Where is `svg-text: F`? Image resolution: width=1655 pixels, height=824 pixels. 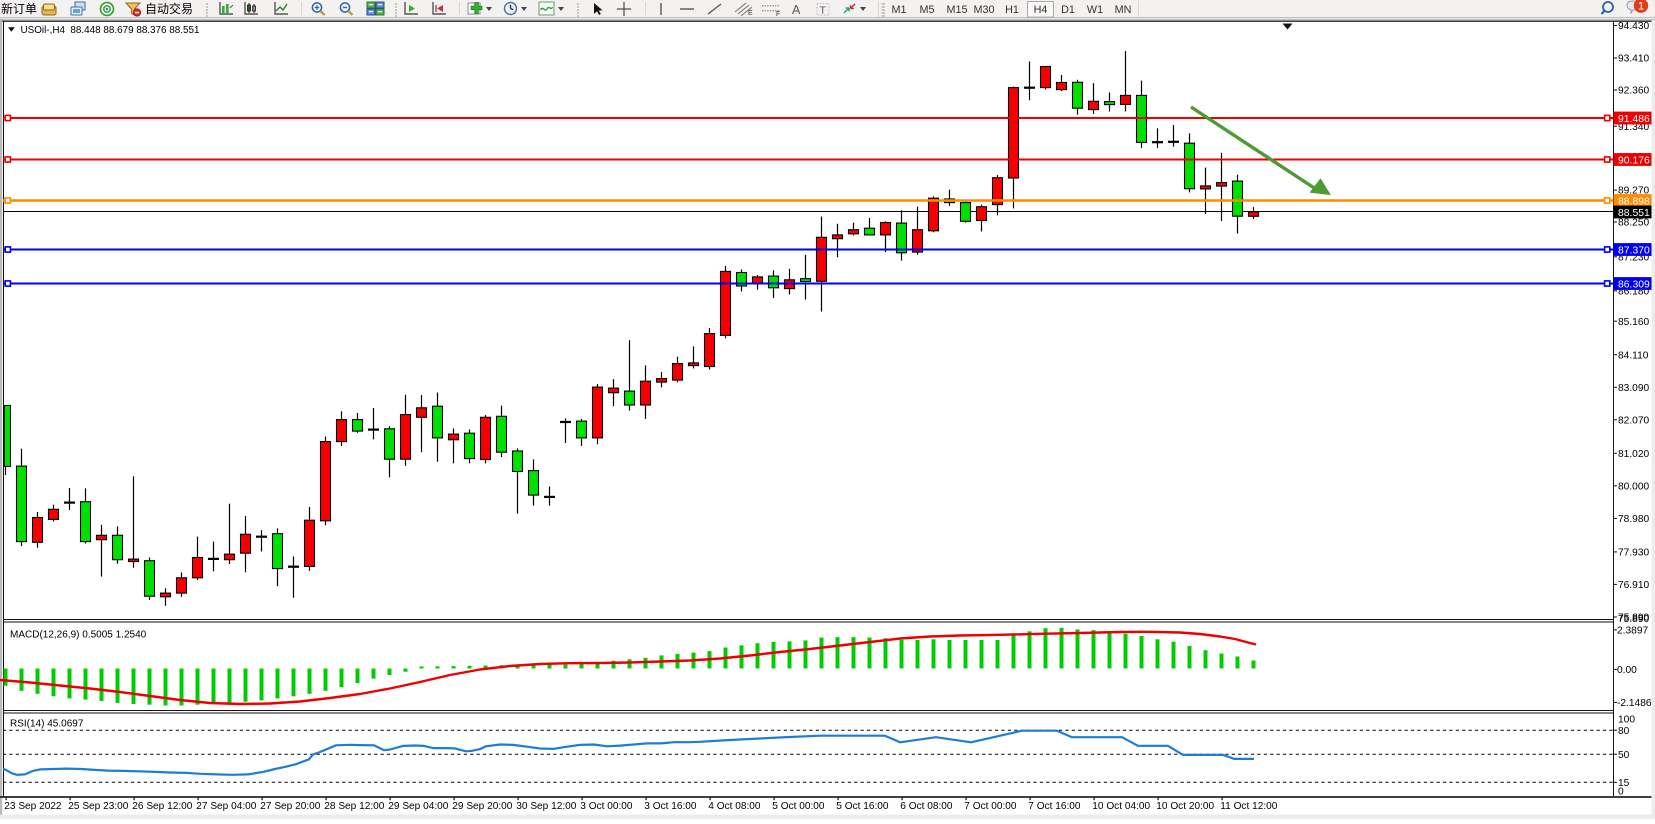
svg-text: F is located at coordinates (778, 14).